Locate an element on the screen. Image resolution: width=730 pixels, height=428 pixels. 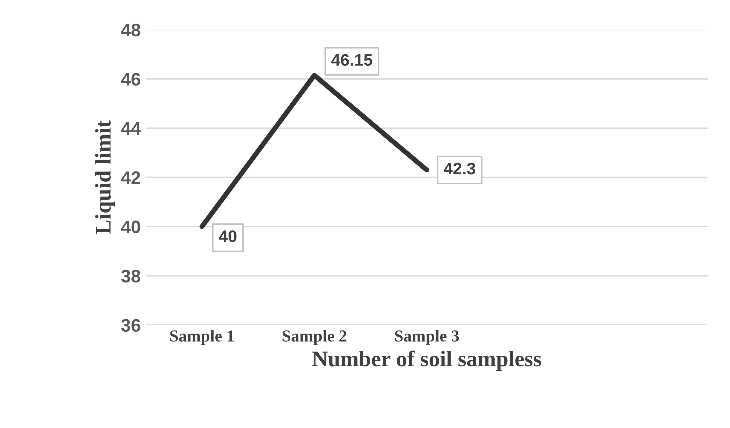
y-tick-label: 48 is located at coordinates (131, 30).